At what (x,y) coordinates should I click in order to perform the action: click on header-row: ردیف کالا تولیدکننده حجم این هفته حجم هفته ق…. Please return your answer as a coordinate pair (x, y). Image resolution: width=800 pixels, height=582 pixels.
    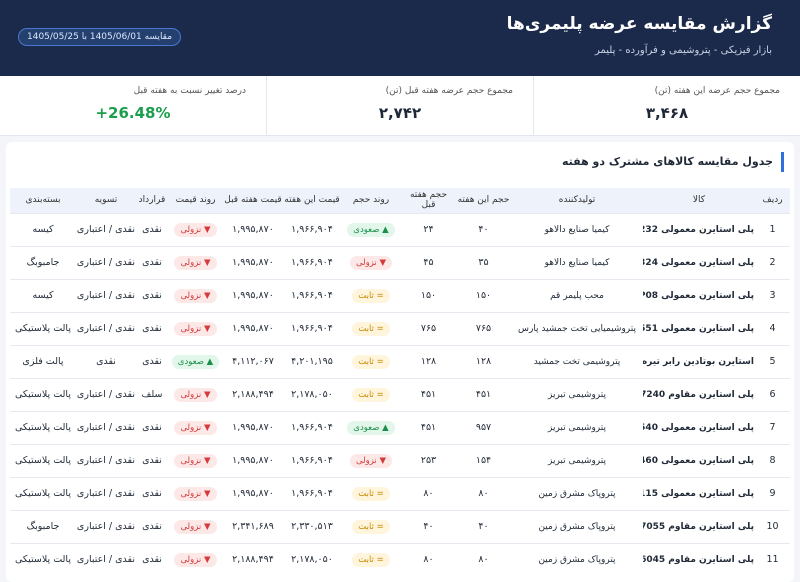
    Looking at the image, I should click on (400, 200).